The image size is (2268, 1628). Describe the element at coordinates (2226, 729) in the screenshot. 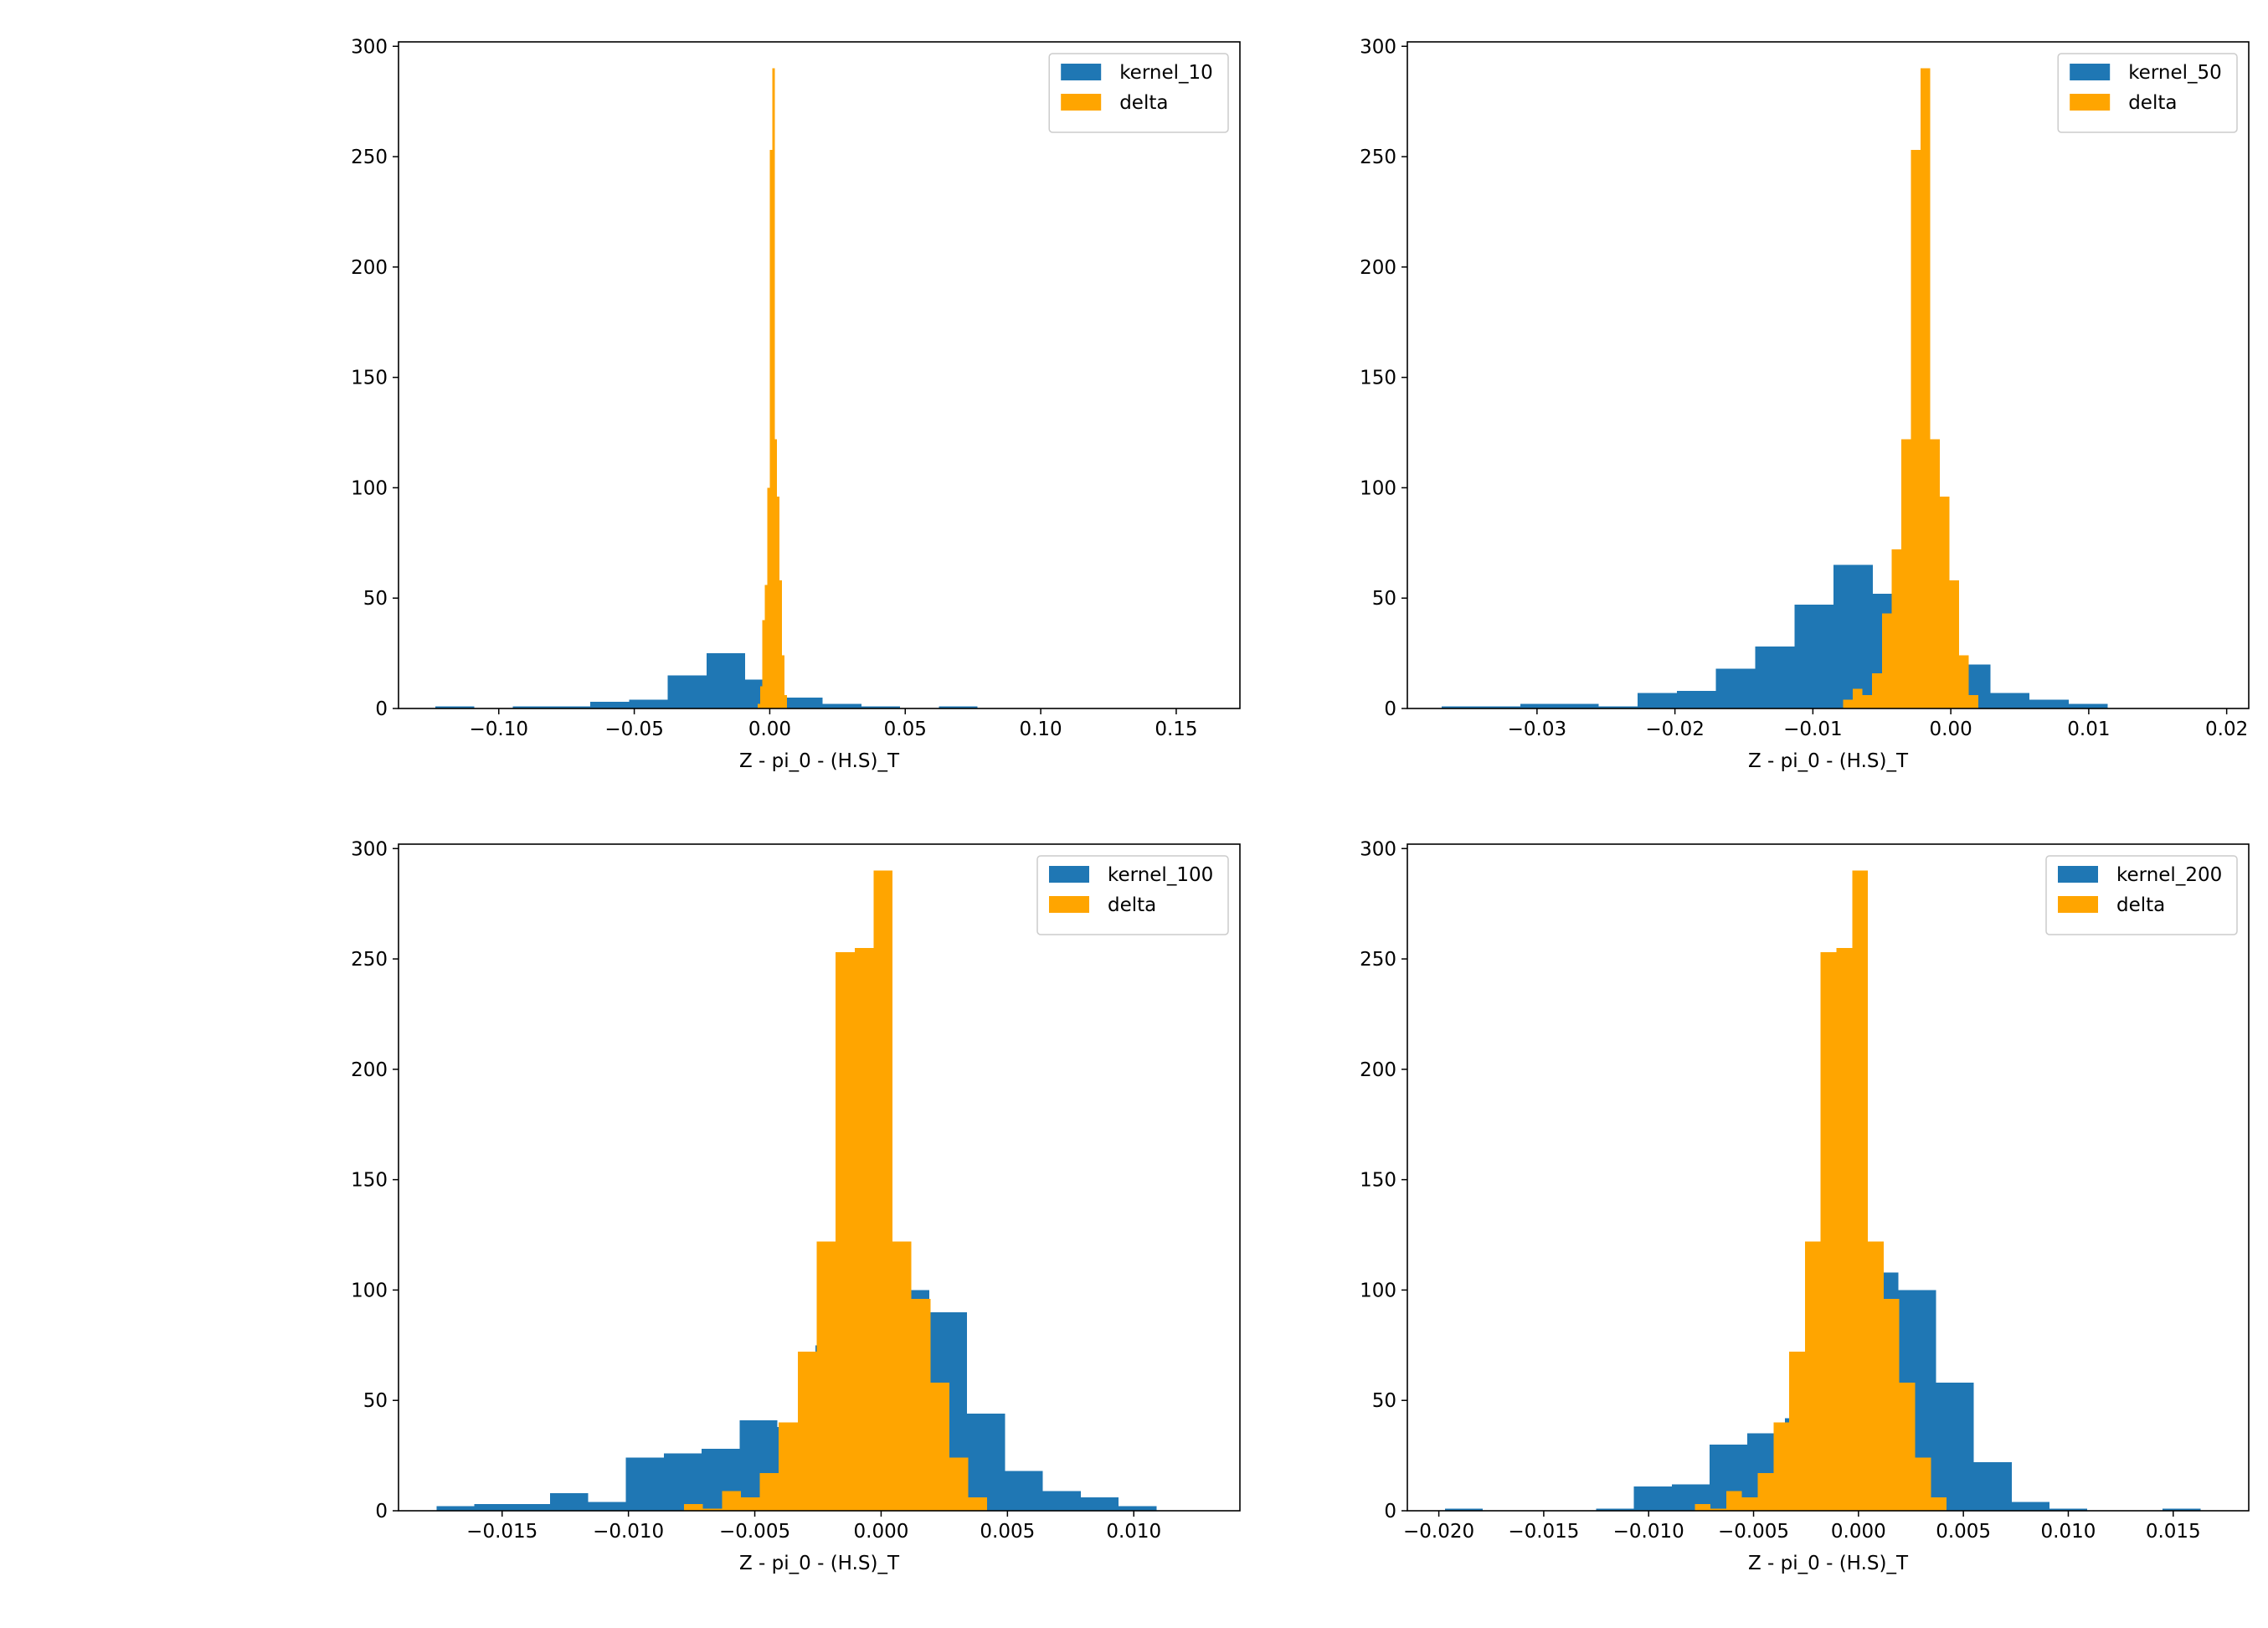

I see `x-tick-label: 0.02` at that location.